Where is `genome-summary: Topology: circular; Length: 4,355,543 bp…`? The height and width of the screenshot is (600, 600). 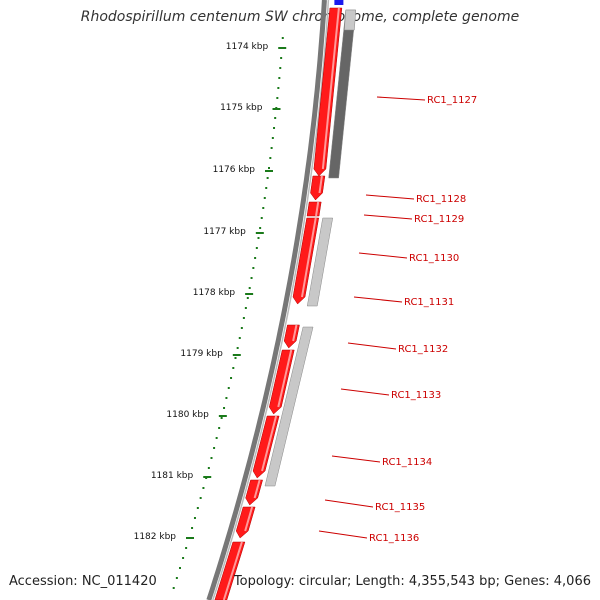 genome-summary: Topology: circular; Length: 4,355,543 bp… is located at coordinates (412, 581).